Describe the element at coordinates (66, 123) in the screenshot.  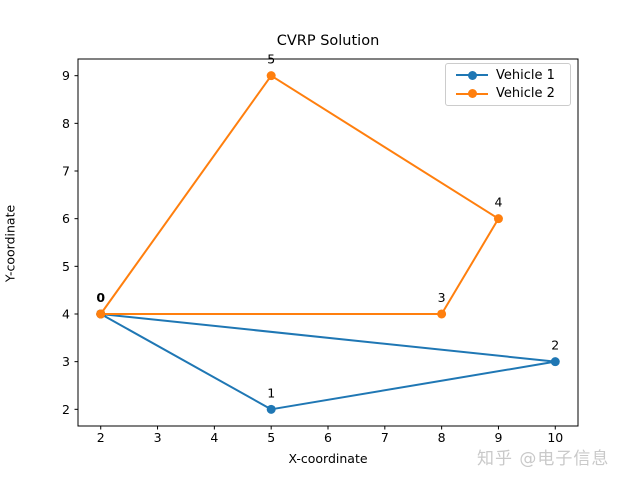
I see `y-tick-label: 8` at that location.